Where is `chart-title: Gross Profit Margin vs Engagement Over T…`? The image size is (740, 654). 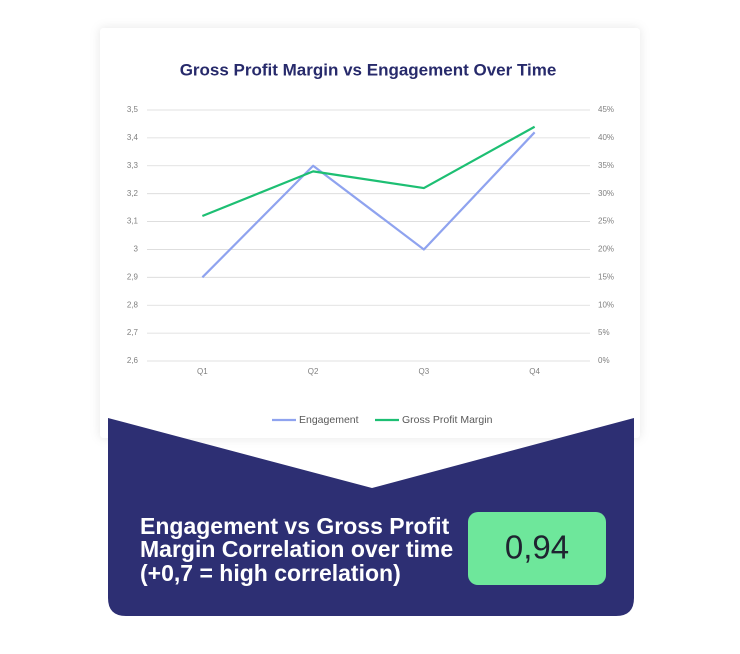
chart-title: Gross Profit Margin vs Engagement Over T… is located at coordinates (368, 69).